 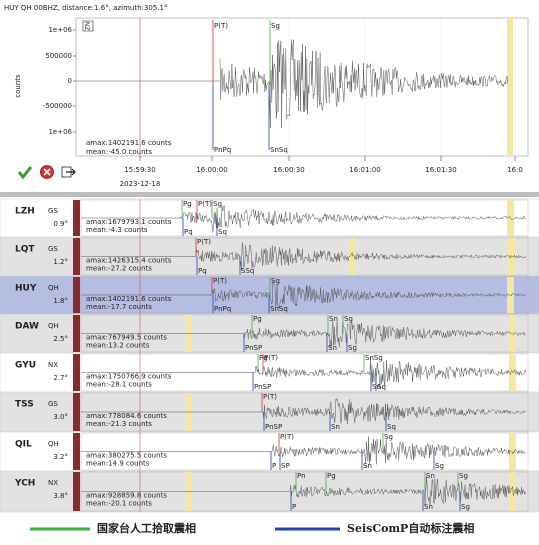 I want to click on distance: 2.5°, so click(x=60, y=339).